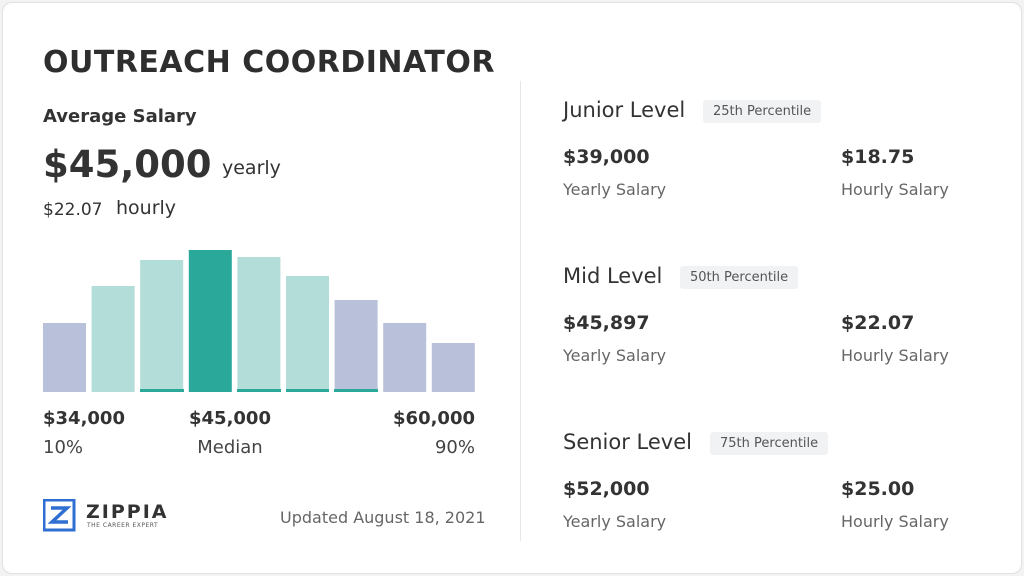  Describe the element at coordinates (59, 515) in the screenshot. I see `logo-icon` at that location.